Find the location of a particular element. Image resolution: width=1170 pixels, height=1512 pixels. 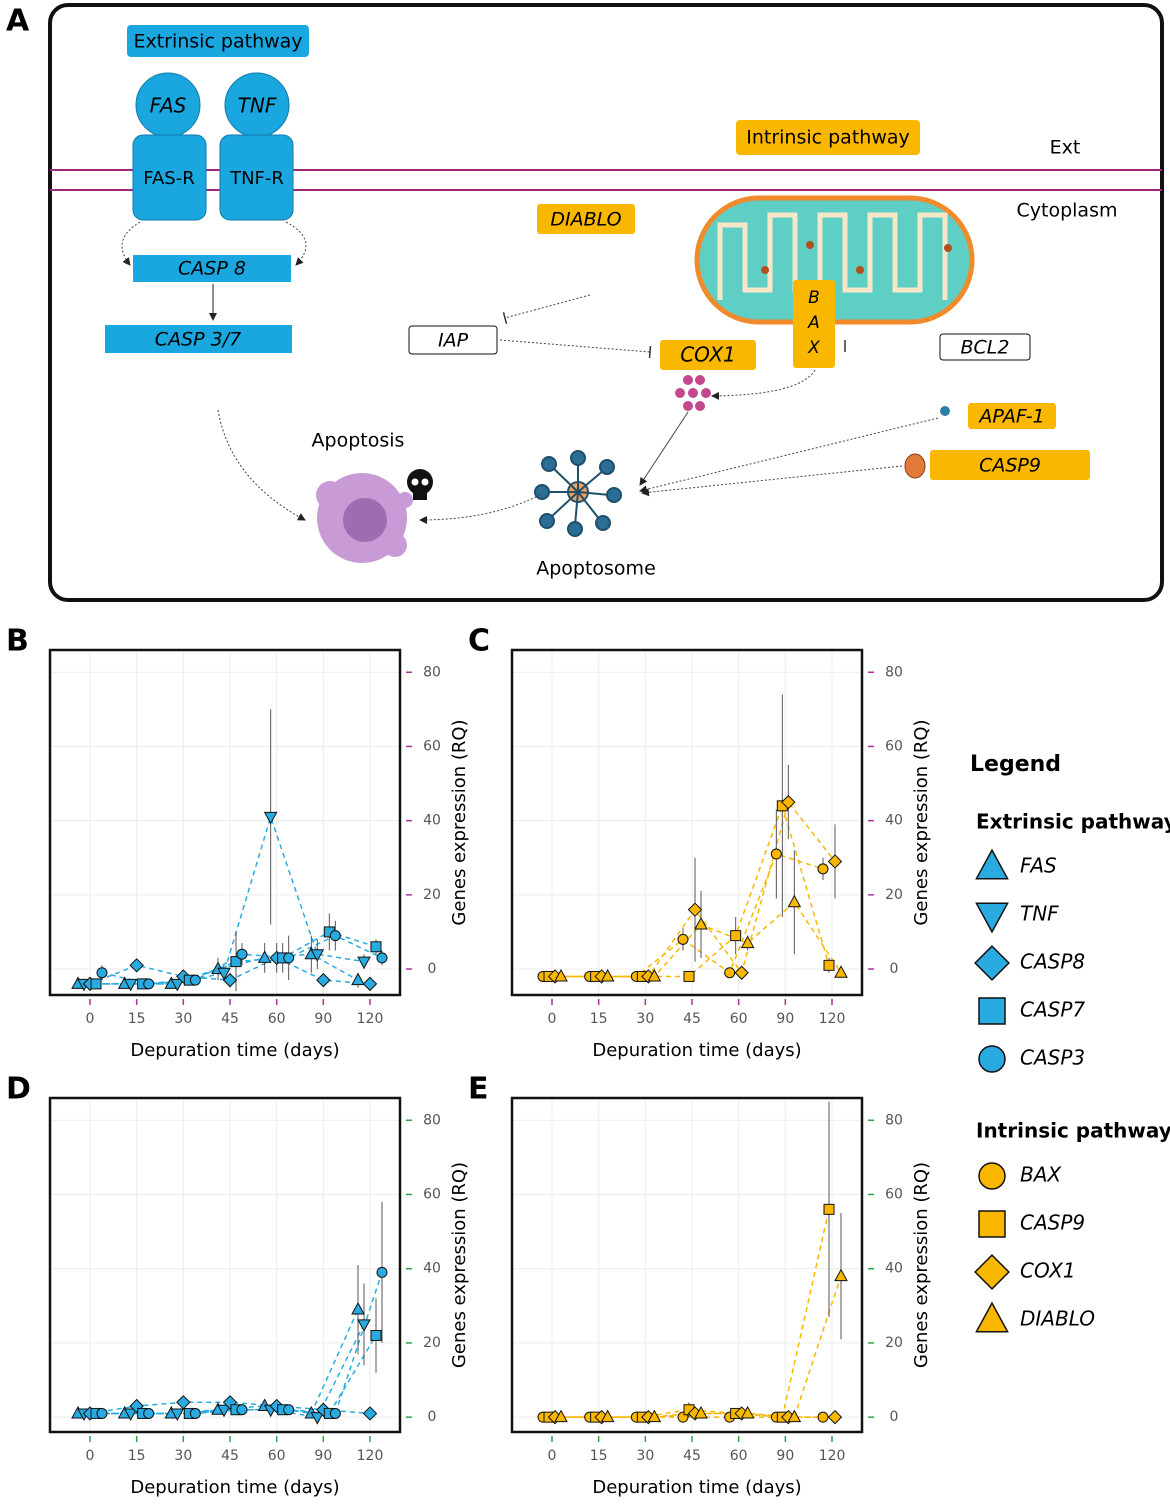

panel-label: C is located at coordinates (479, 641).